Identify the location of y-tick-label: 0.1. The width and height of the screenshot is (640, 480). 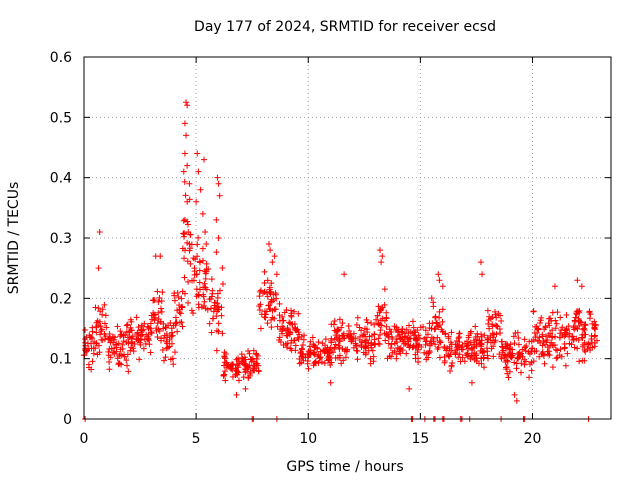
(61, 360).